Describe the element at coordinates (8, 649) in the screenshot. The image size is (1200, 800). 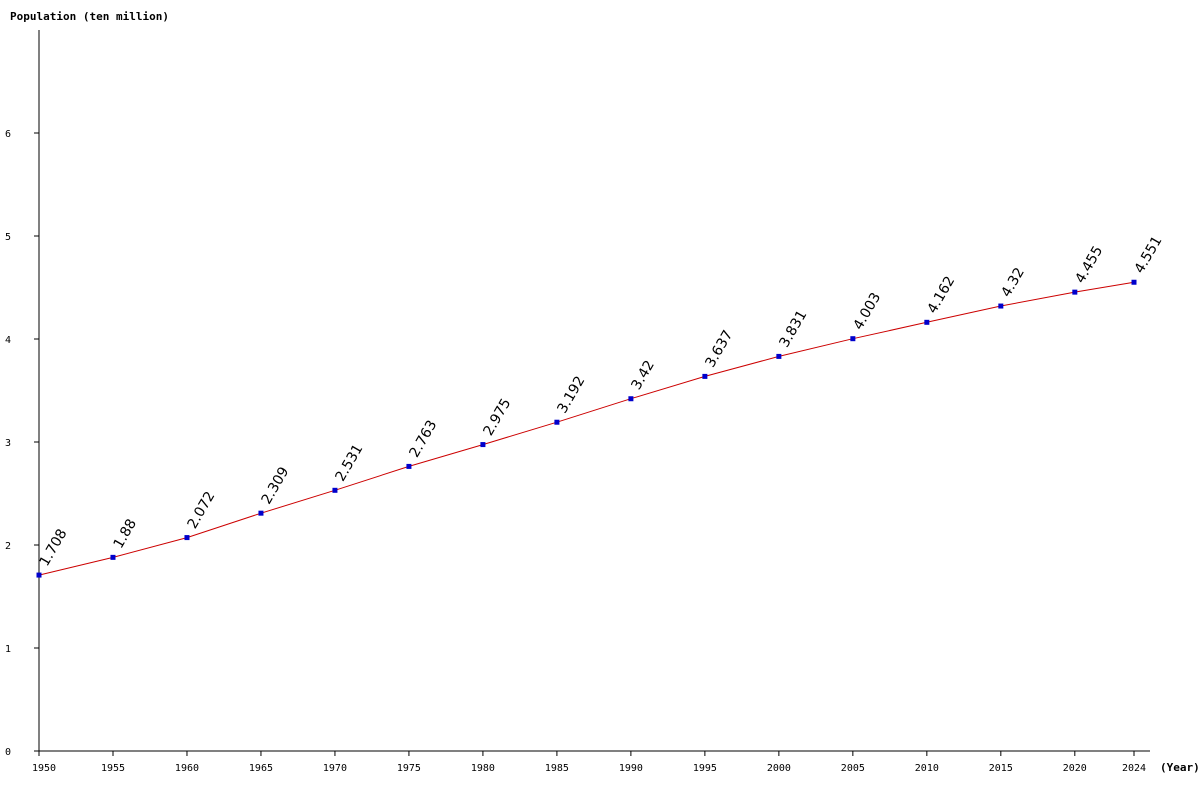
I see `y-tick-label: 1` at that location.